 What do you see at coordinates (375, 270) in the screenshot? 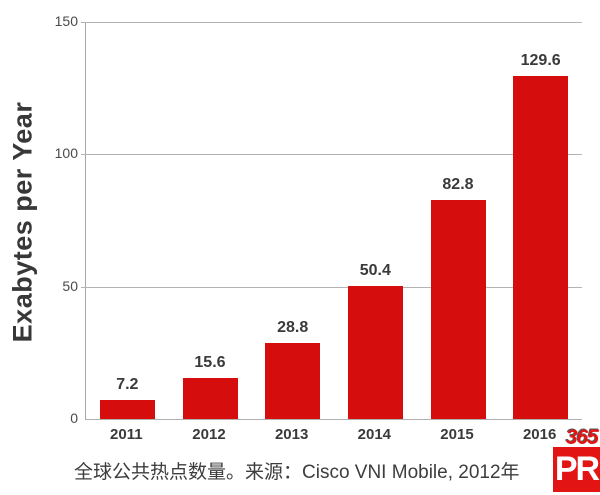
I see `bar-value-label-2014: 50.4` at bounding box center [375, 270].